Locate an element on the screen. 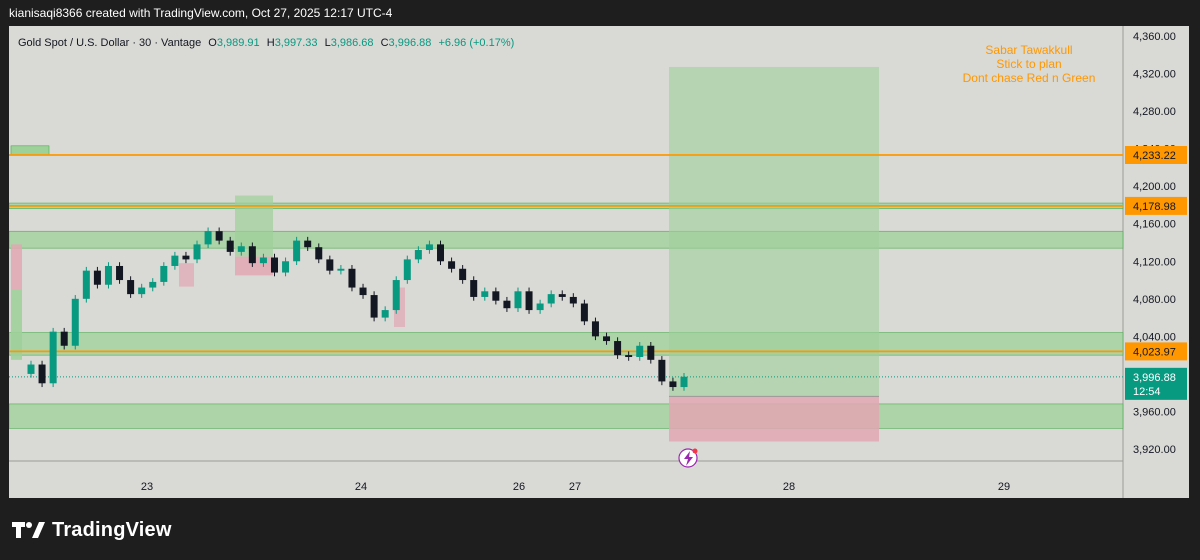 The width and height of the screenshot is (1200, 560). tradingview-logo: TradingView is located at coordinates (92, 530).